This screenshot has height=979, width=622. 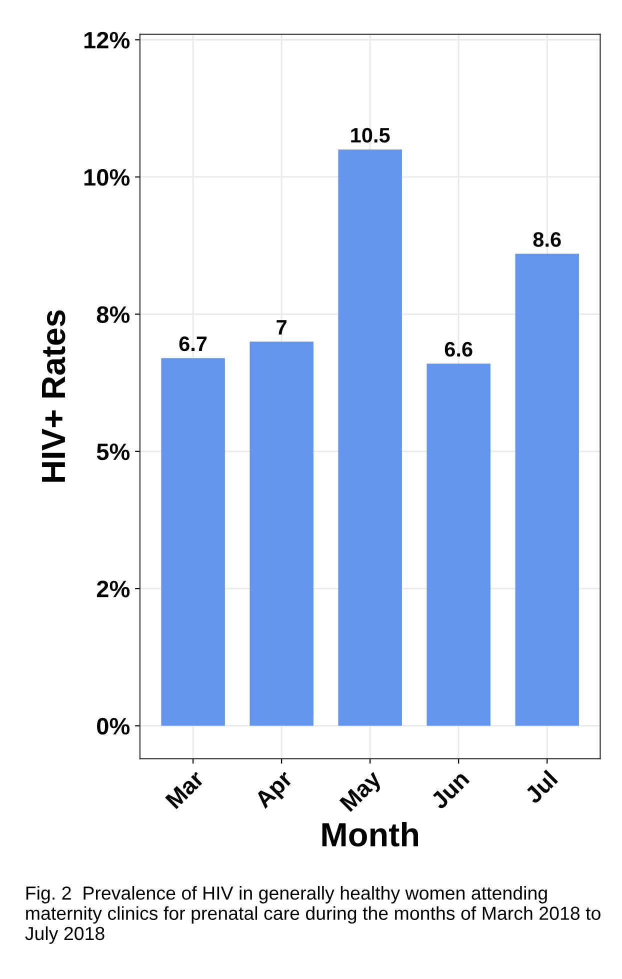 I want to click on x-tick-label: Jul, so click(x=540, y=787).